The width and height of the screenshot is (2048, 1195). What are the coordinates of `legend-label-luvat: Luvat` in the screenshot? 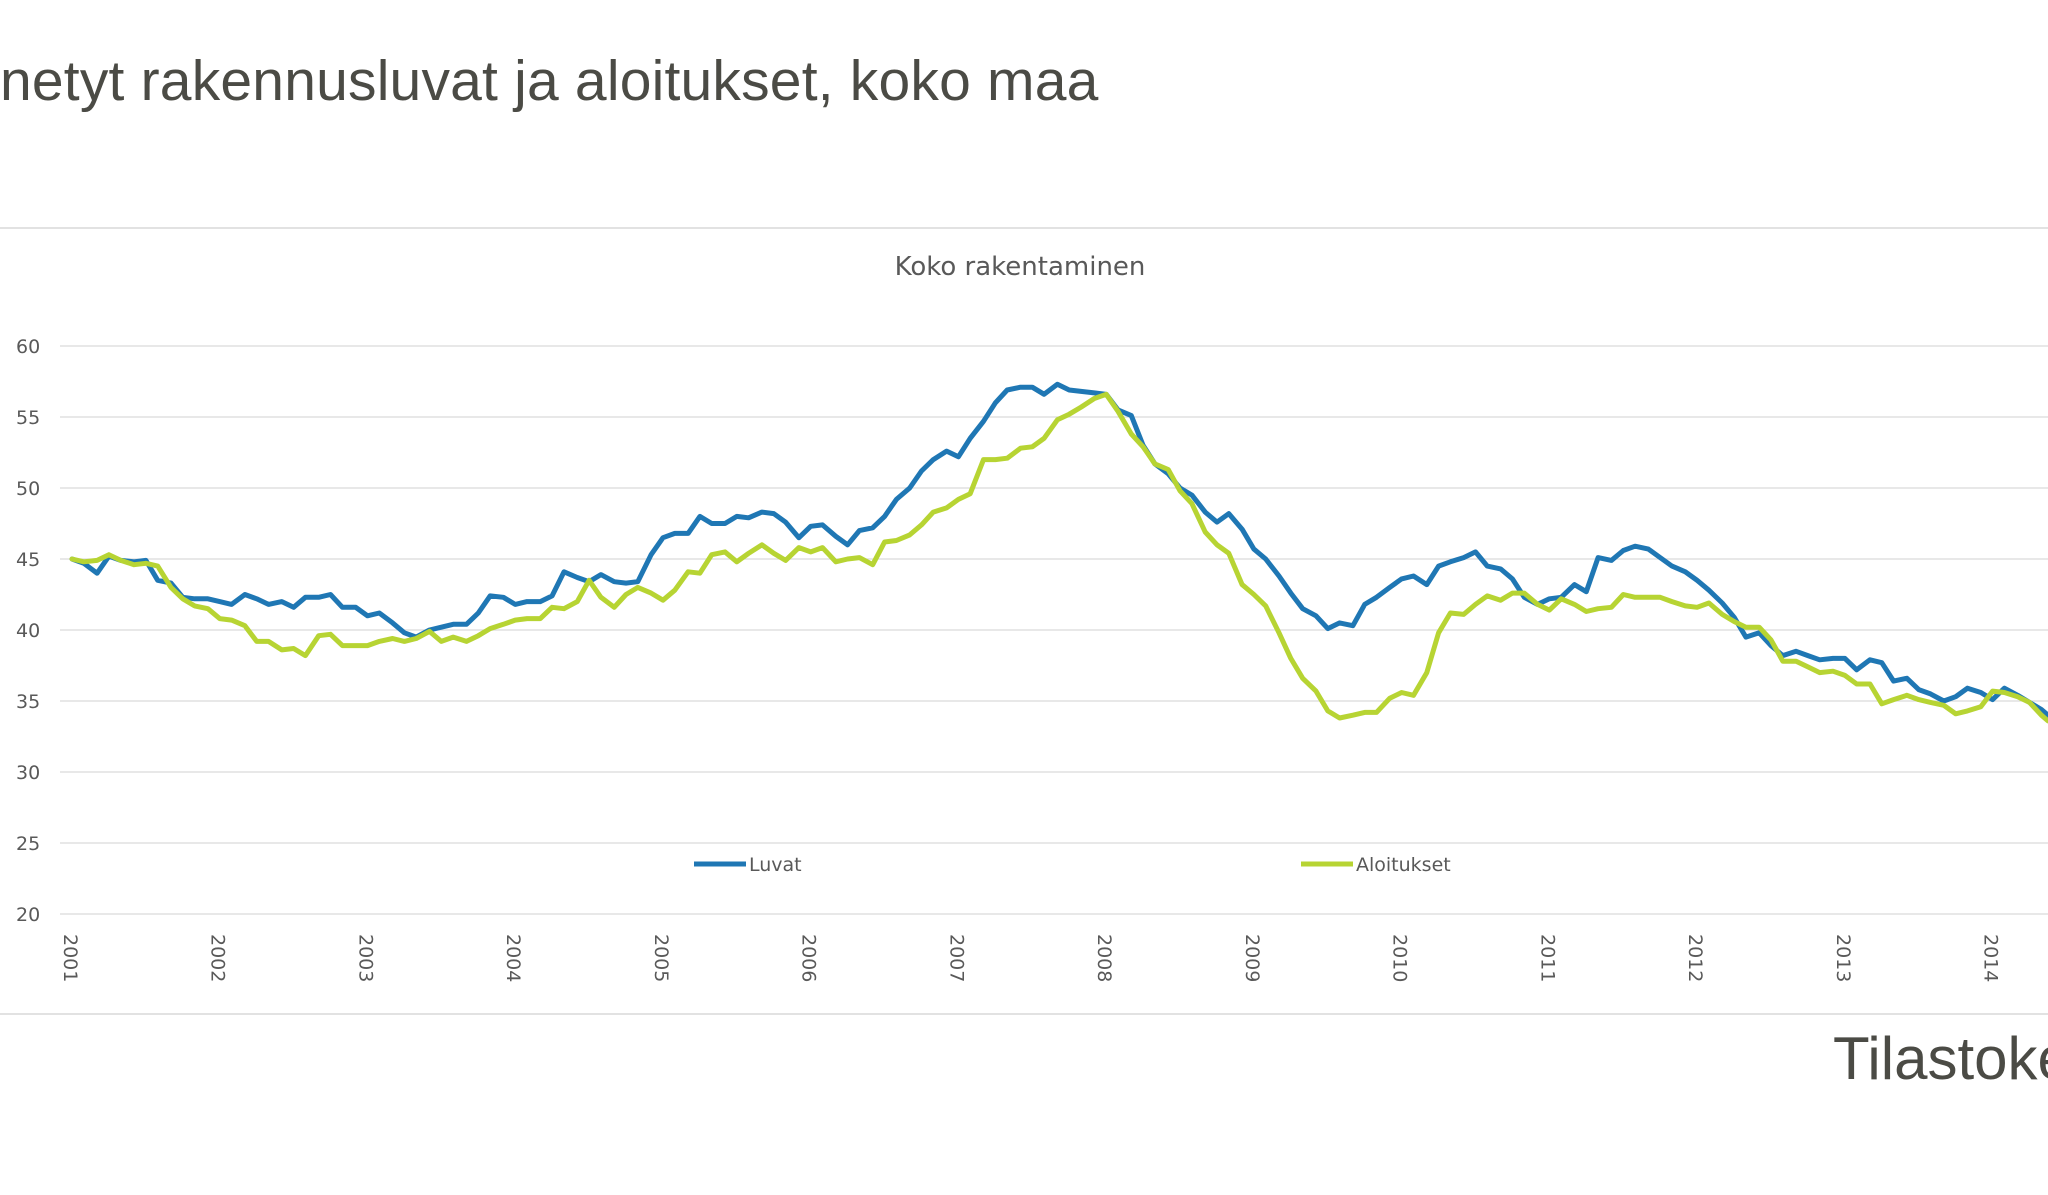 It's located at (775, 865).